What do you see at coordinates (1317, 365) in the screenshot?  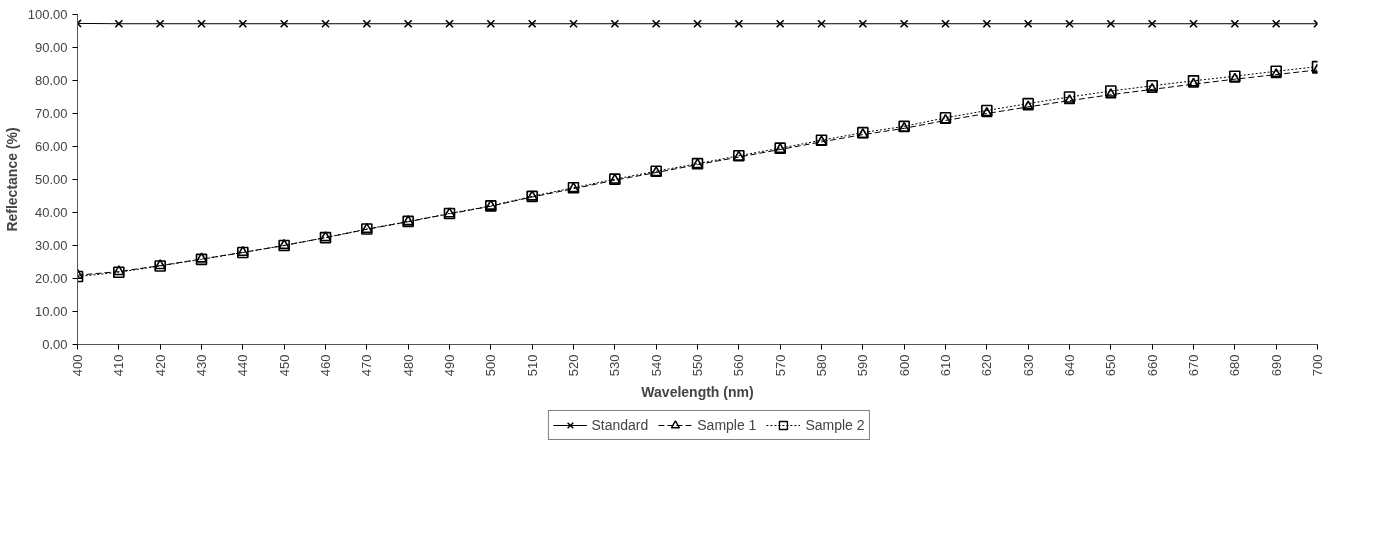 I see `x-tick-label: 700` at bounding box center [1317, 365].